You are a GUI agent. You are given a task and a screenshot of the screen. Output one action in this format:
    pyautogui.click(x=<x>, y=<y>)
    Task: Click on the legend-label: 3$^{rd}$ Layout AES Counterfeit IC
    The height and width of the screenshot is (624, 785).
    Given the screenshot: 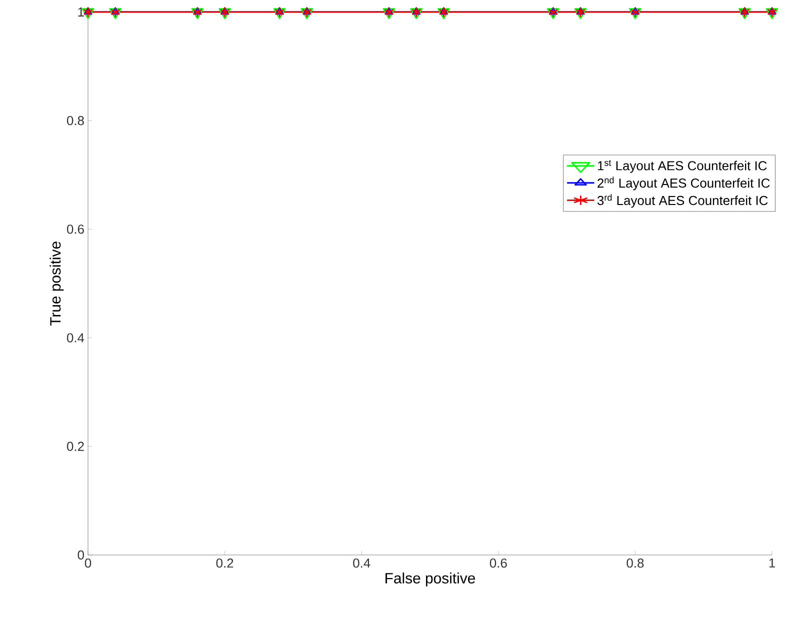 What is the action you would take?
    pyautogui.click(x=682, y=201)
    